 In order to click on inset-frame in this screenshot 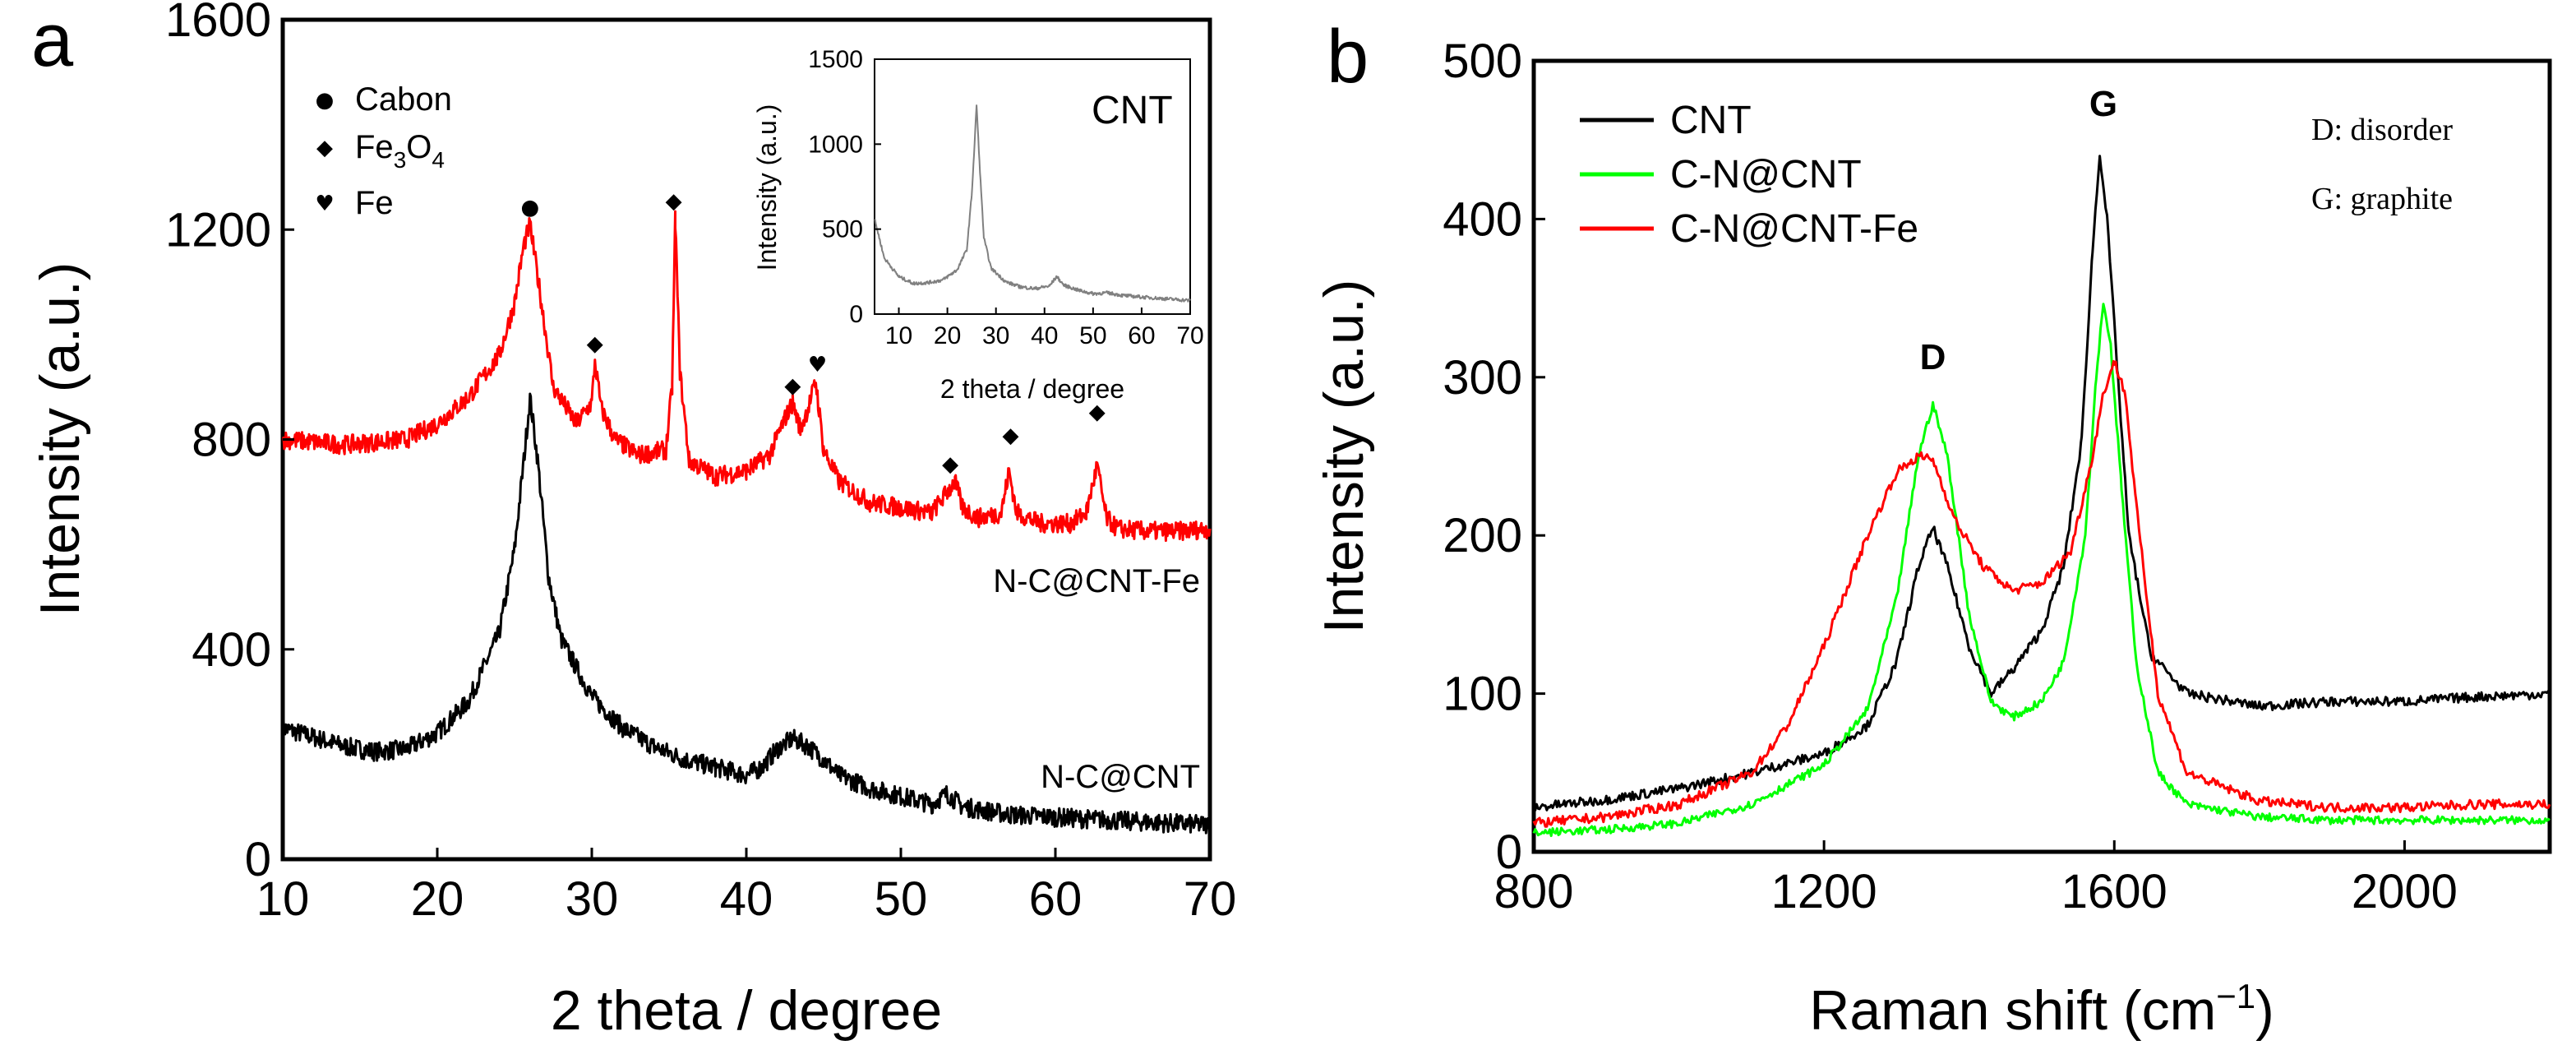, I will do `click(1033, 186)`.